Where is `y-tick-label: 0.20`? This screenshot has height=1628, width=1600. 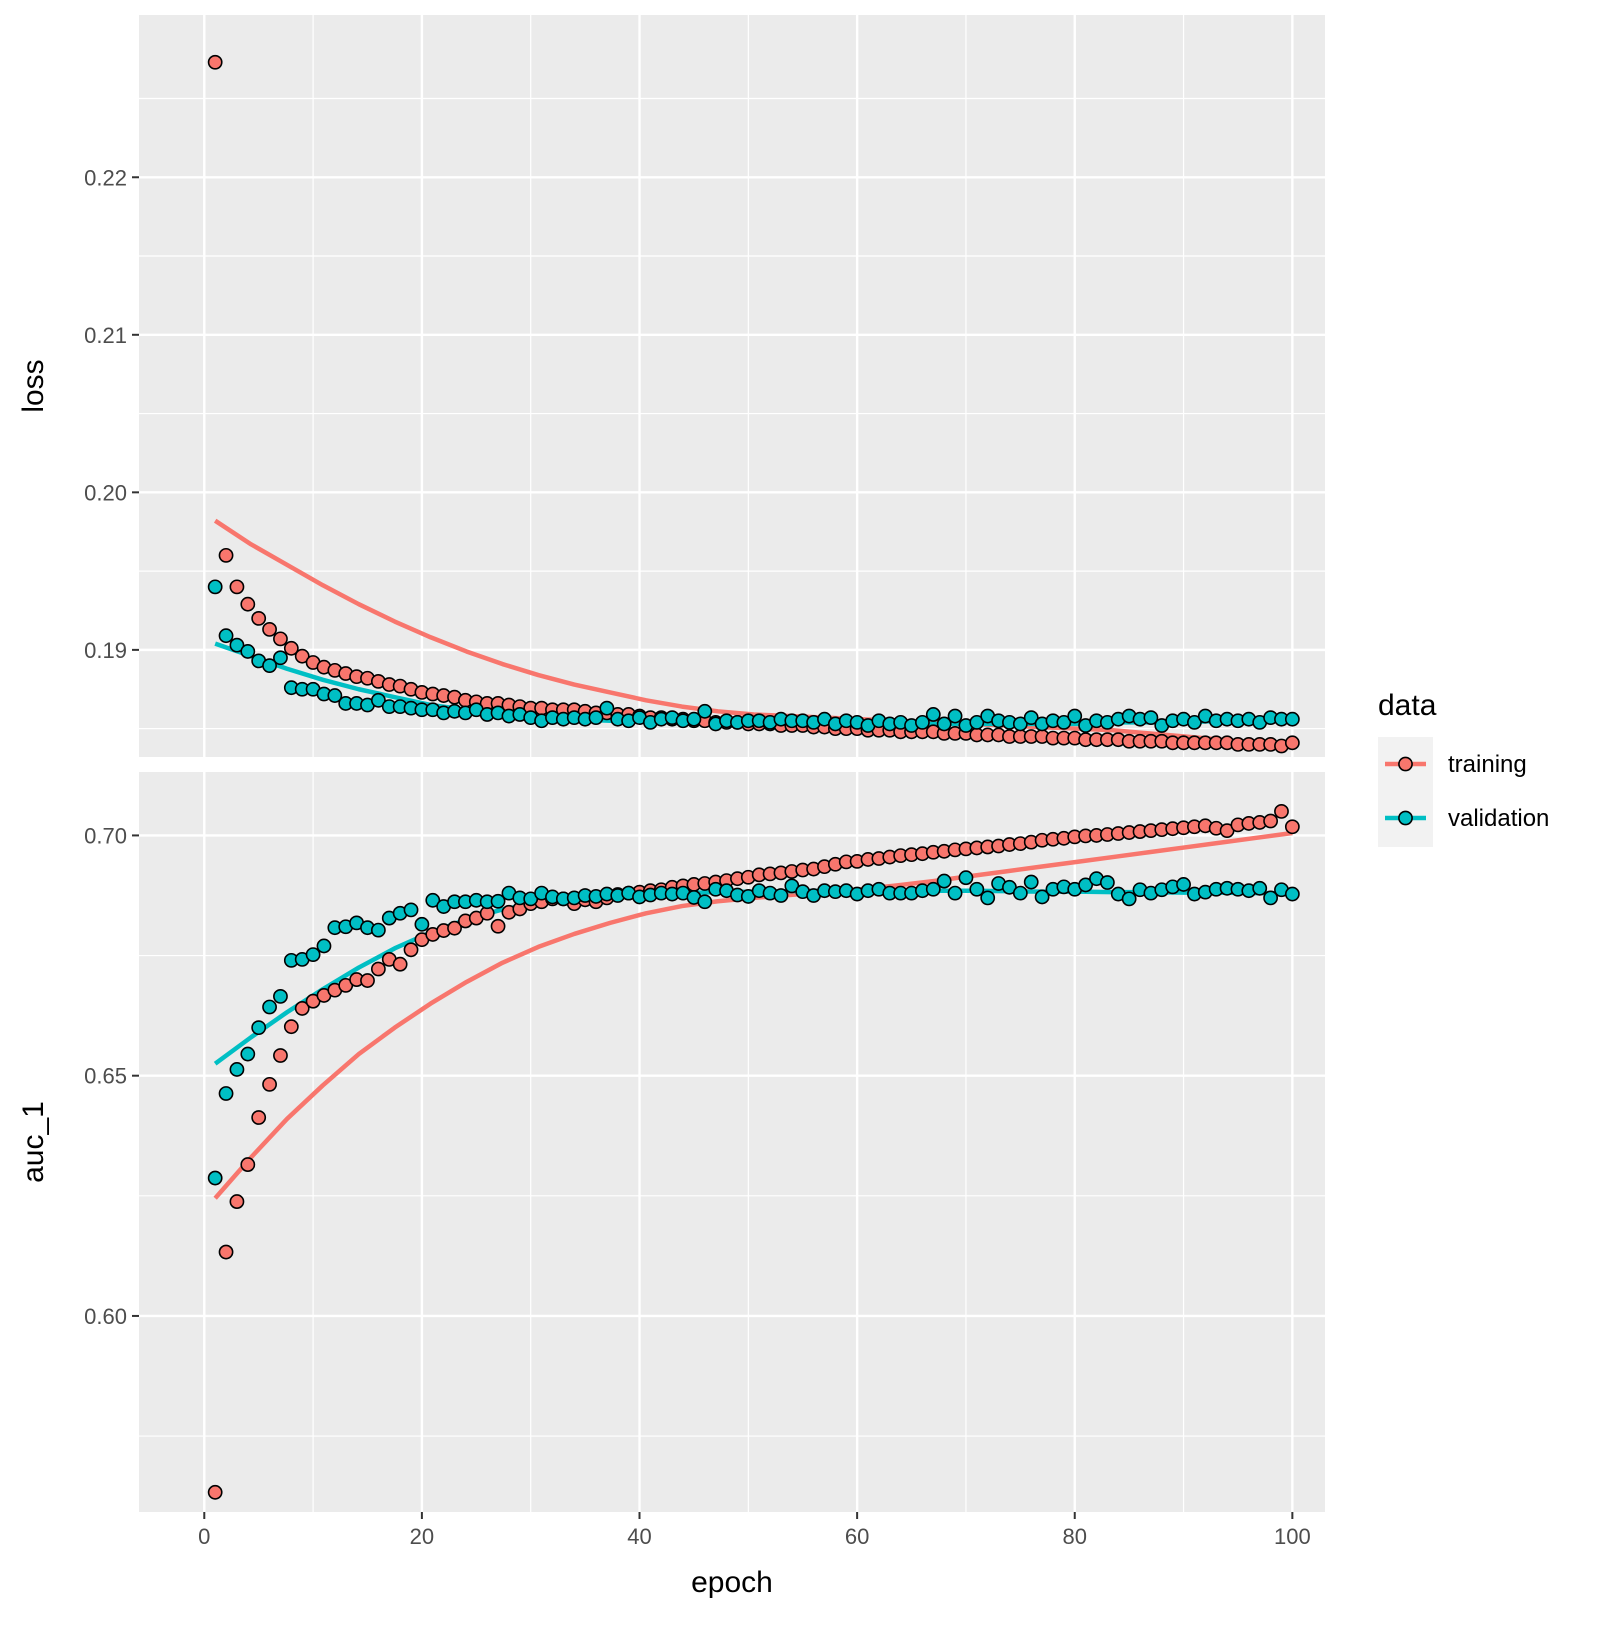 y-tick-label: 0.20 is located at coordinates (105, 492).